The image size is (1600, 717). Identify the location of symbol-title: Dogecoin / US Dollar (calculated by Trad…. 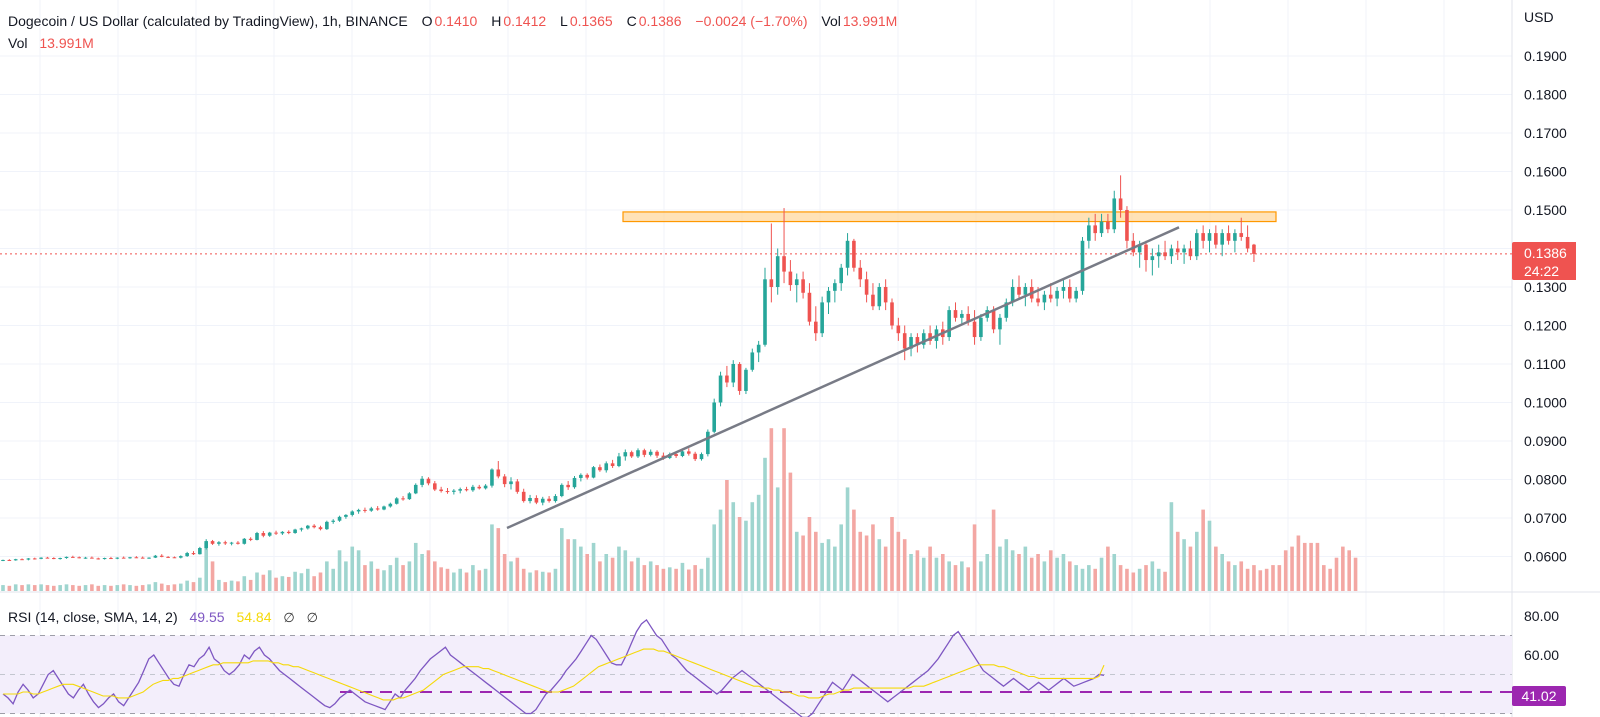
(208, 21).